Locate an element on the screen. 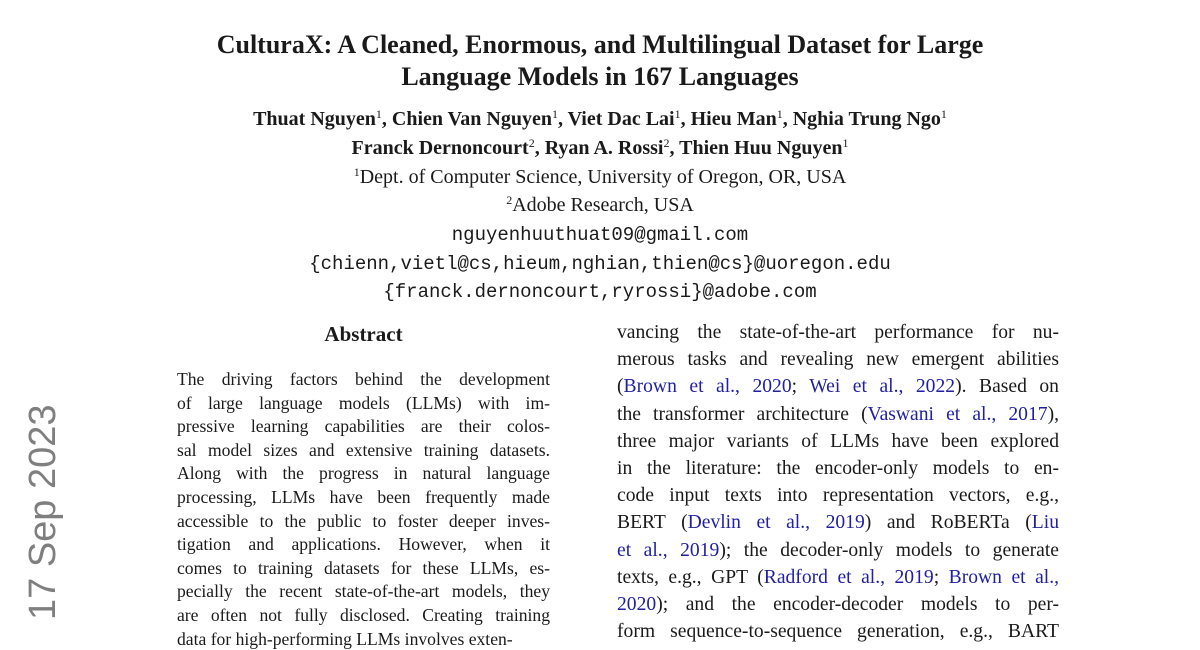 The image size is (1200, 650). author-name: Hieu Man is located at coordinates (733, 119).